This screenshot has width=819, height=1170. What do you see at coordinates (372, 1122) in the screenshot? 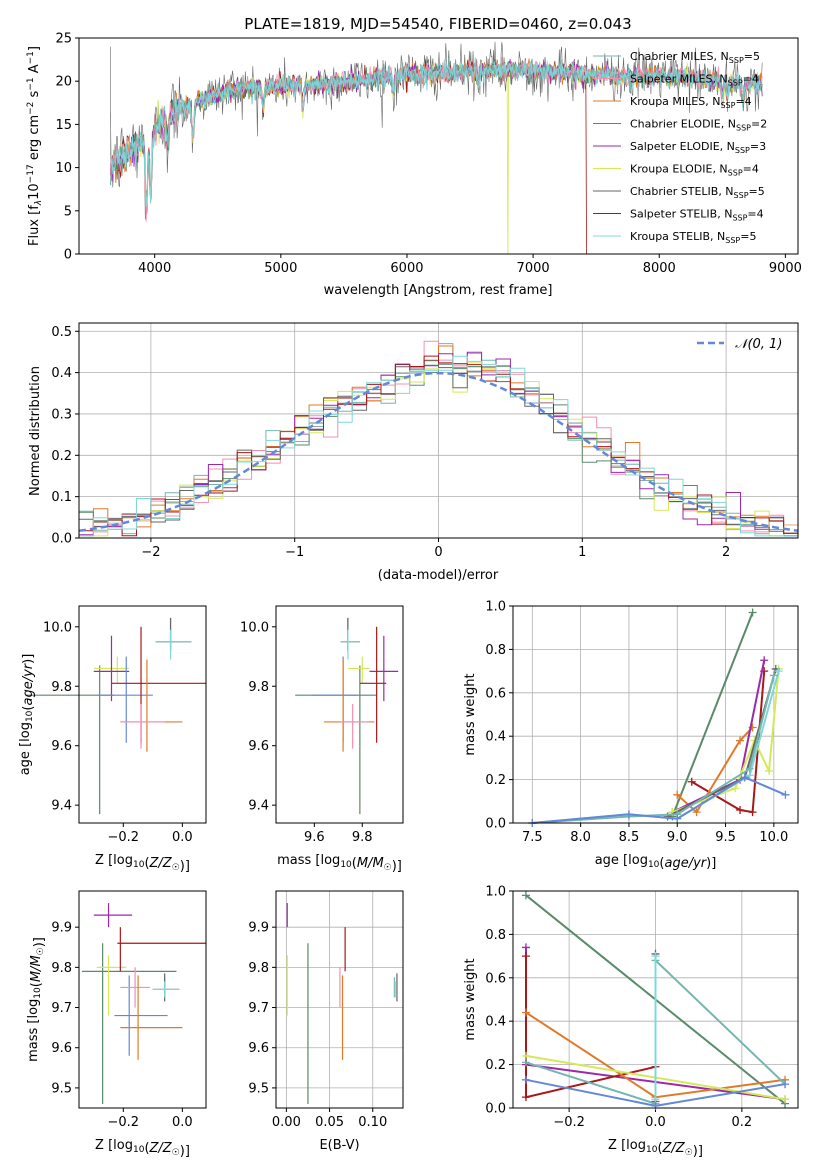
I see `x-tick-label: 0.10` at bounding box center [372, 1122].